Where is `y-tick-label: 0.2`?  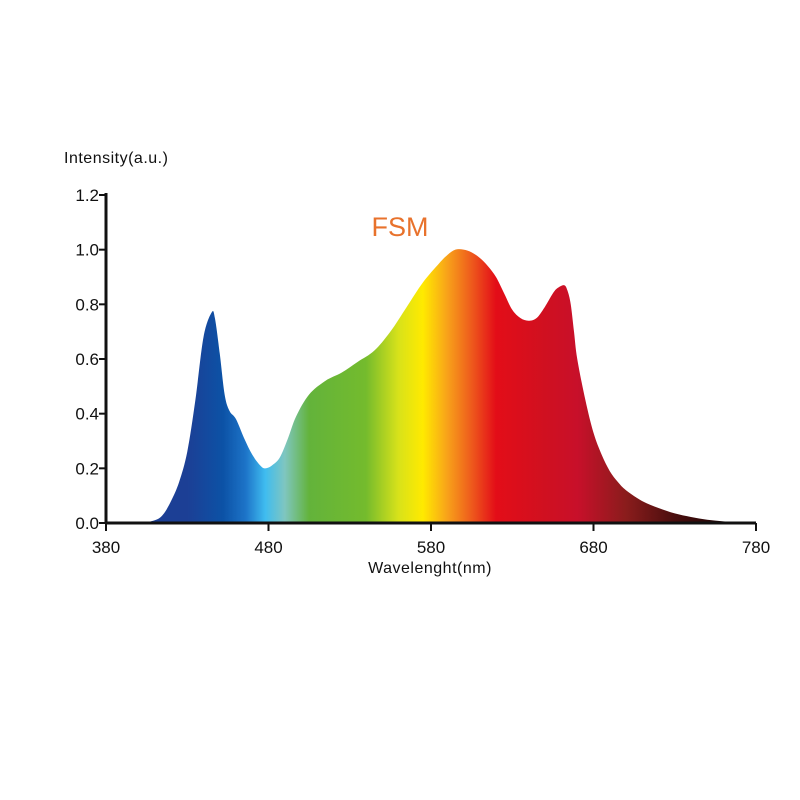
y-tick-label: 0.2 is located at coordinates (87, 468).